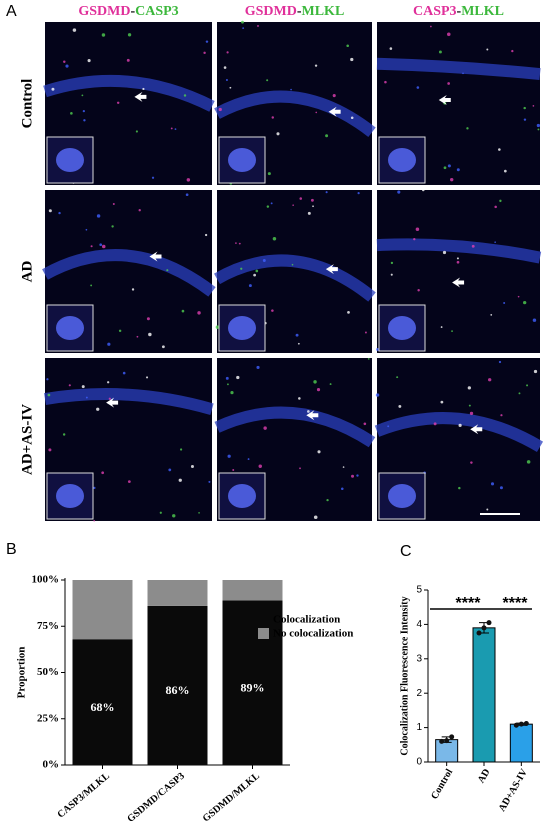  Describe the element at coordinates (129, 93) in the screenshot. I see `cell-layer` at that location.